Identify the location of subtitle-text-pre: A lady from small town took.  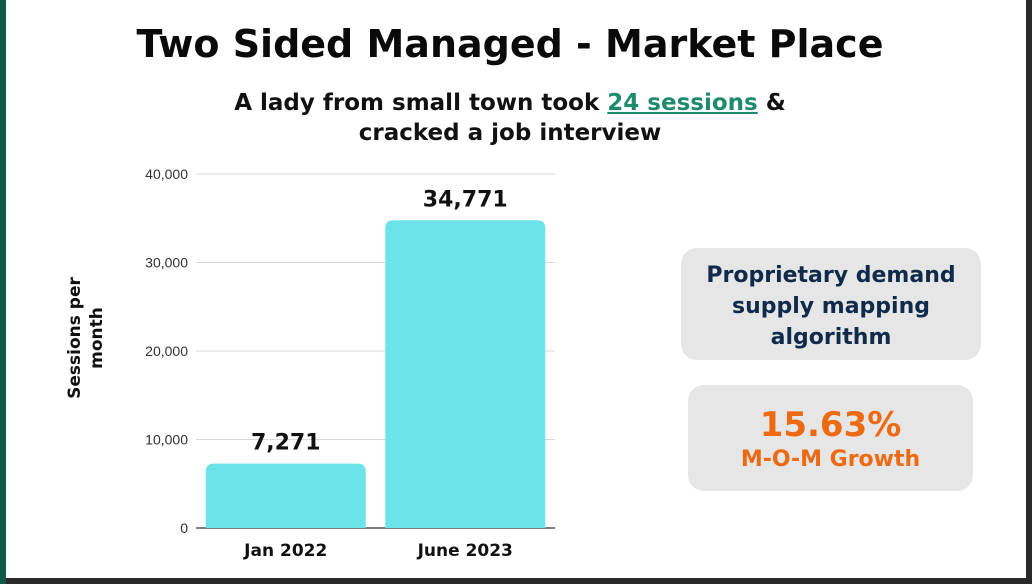
(421, 103).